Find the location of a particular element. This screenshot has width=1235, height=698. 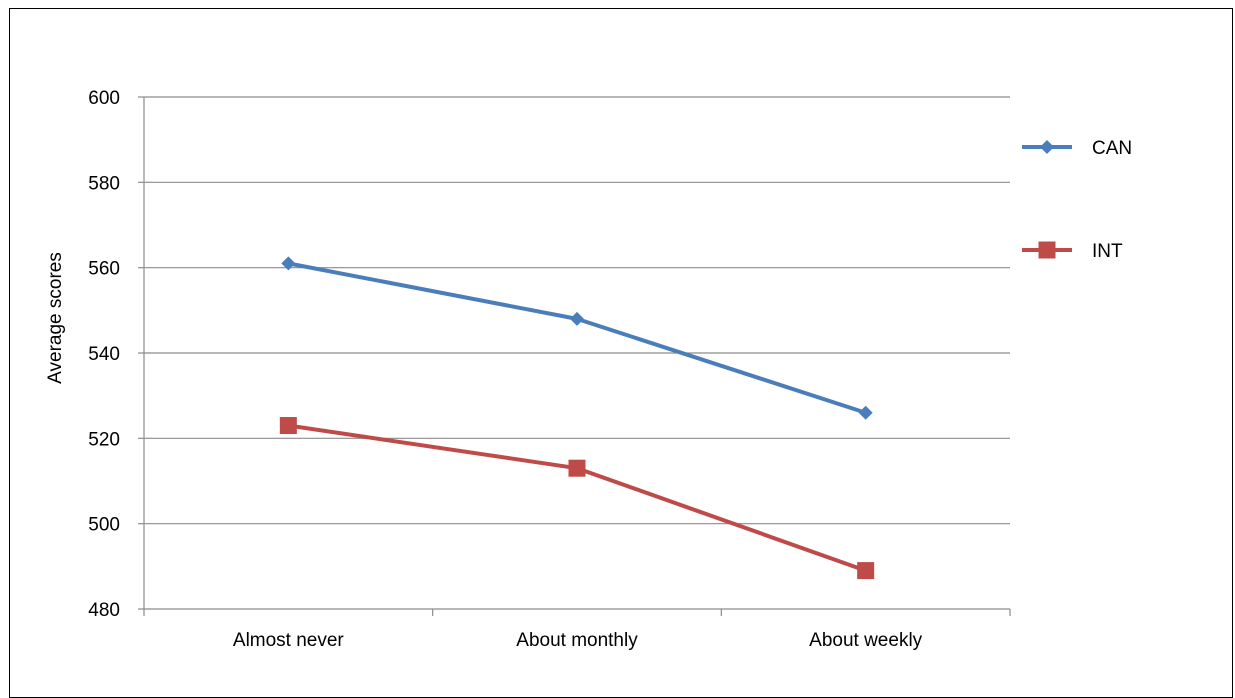

x-tick-label: About monthly is located at coordinates (577, 640).